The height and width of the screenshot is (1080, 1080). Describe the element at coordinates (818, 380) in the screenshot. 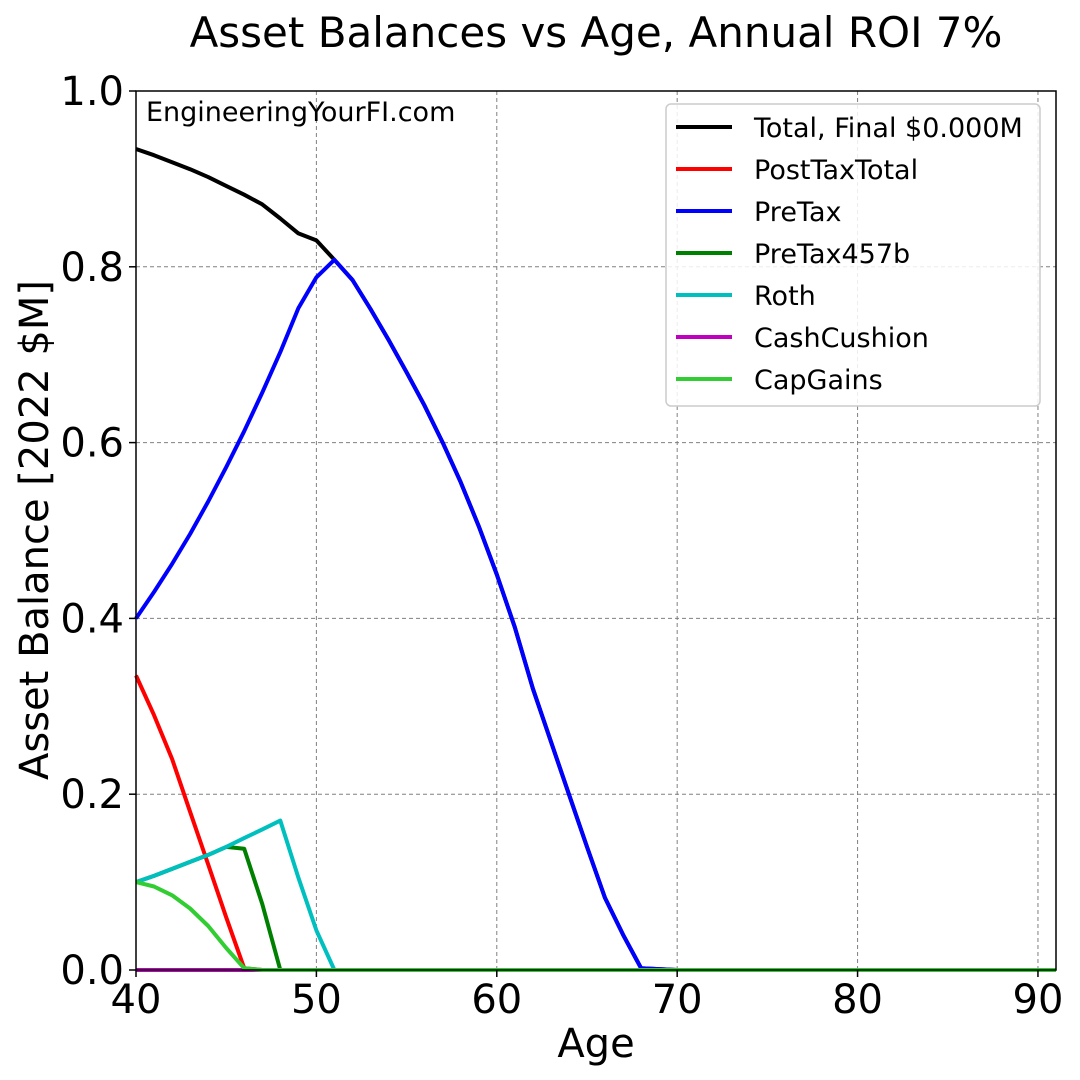

I see `legend-label: CapGains` at that location.